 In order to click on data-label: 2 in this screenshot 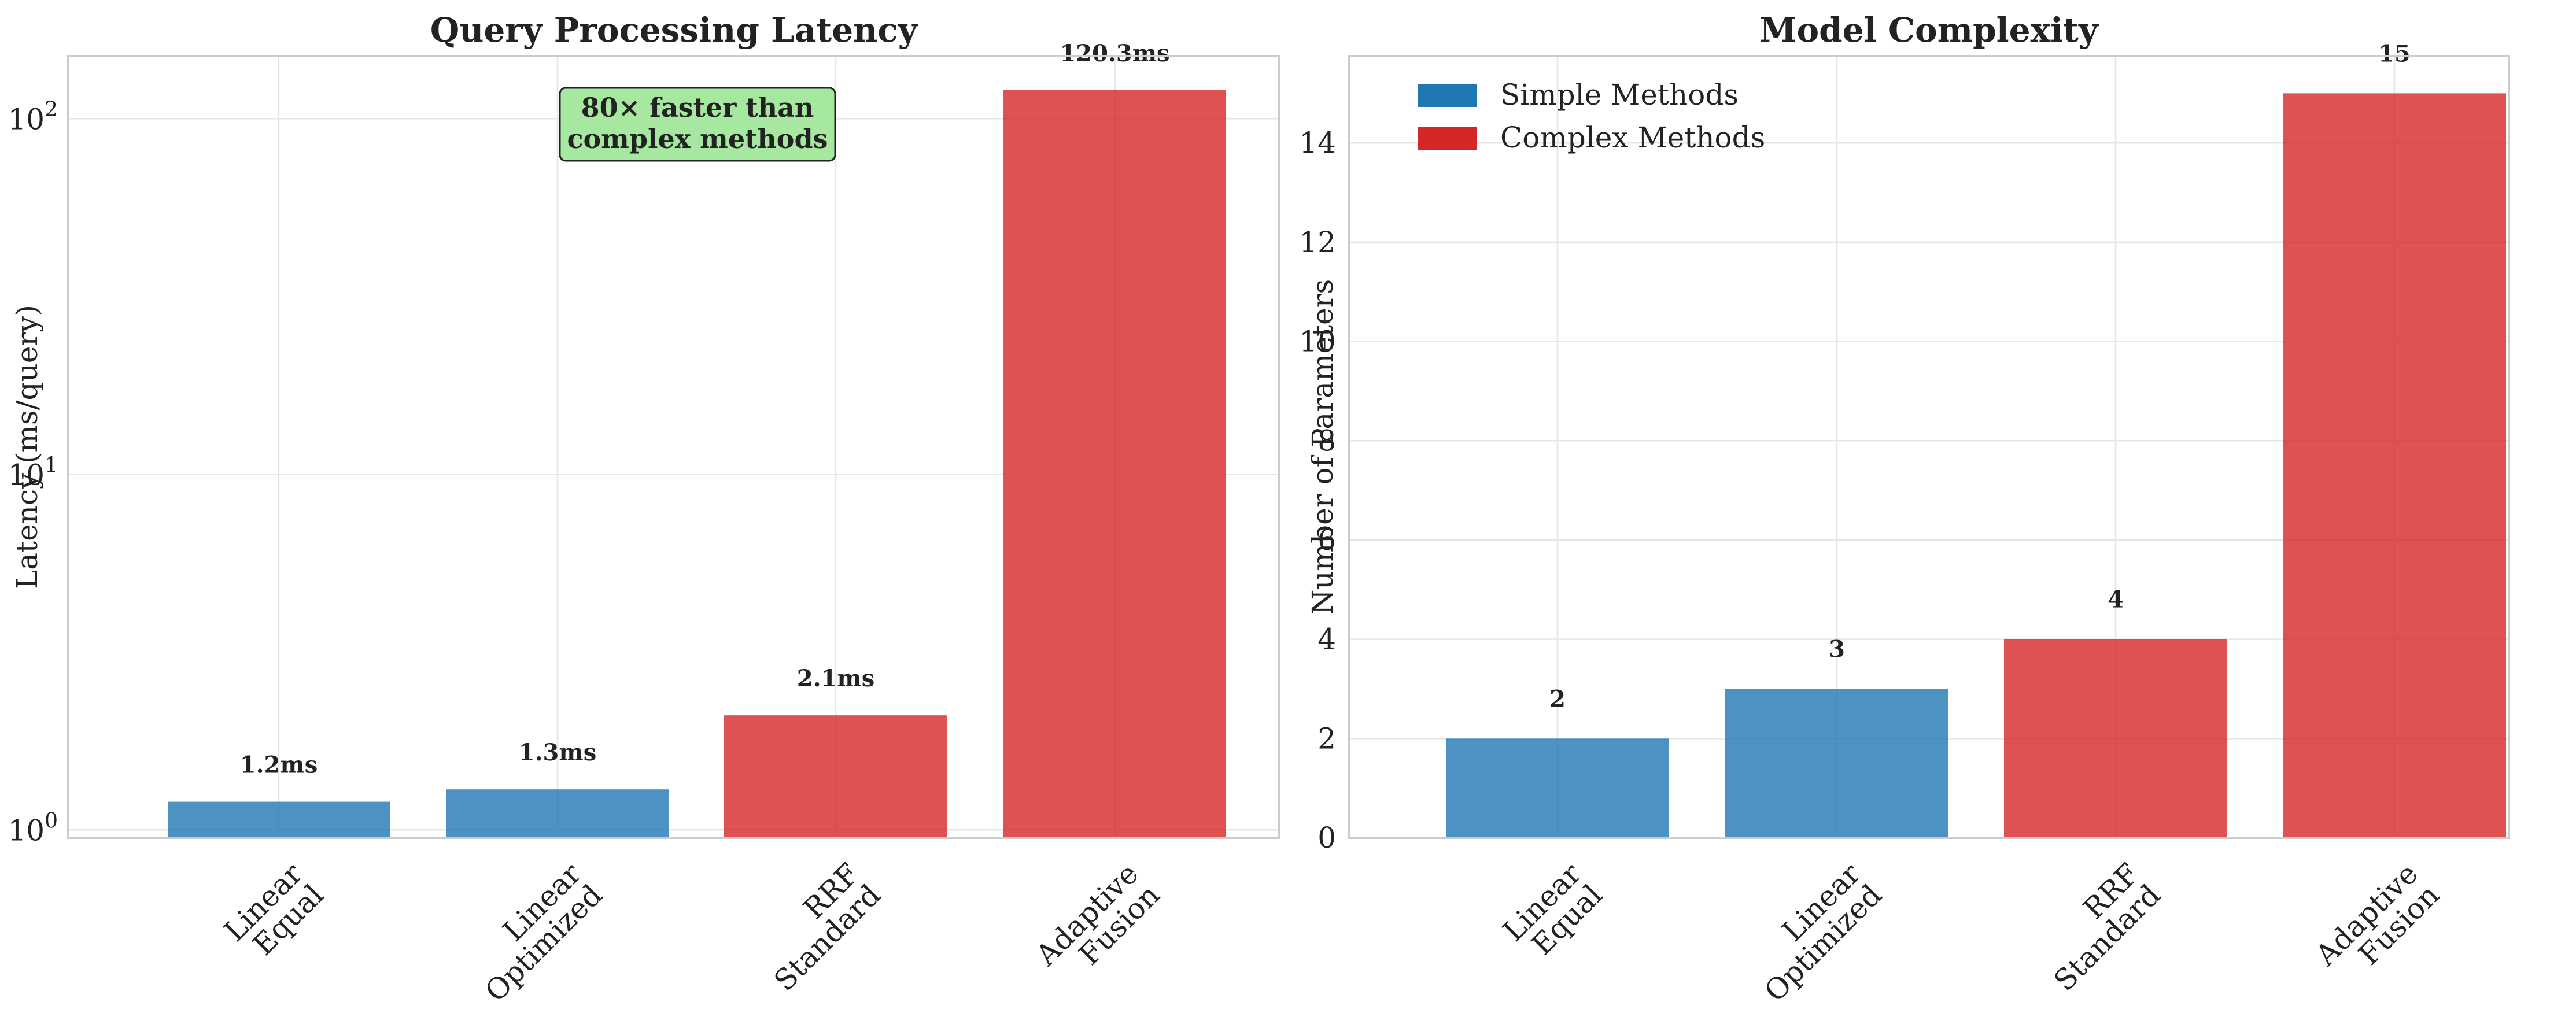, I will do `click(1557, 698)`.